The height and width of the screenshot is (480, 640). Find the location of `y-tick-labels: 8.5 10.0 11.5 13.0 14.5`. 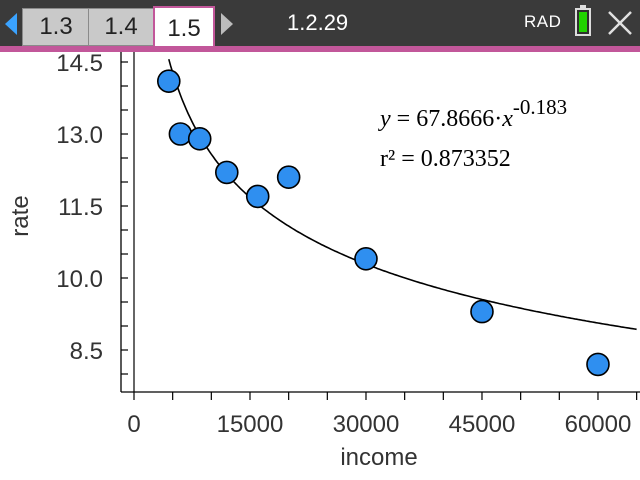

y-tick-labels: 8.5 10.0 11.5 13.0 14.5 is located at coordinates (79, 208).